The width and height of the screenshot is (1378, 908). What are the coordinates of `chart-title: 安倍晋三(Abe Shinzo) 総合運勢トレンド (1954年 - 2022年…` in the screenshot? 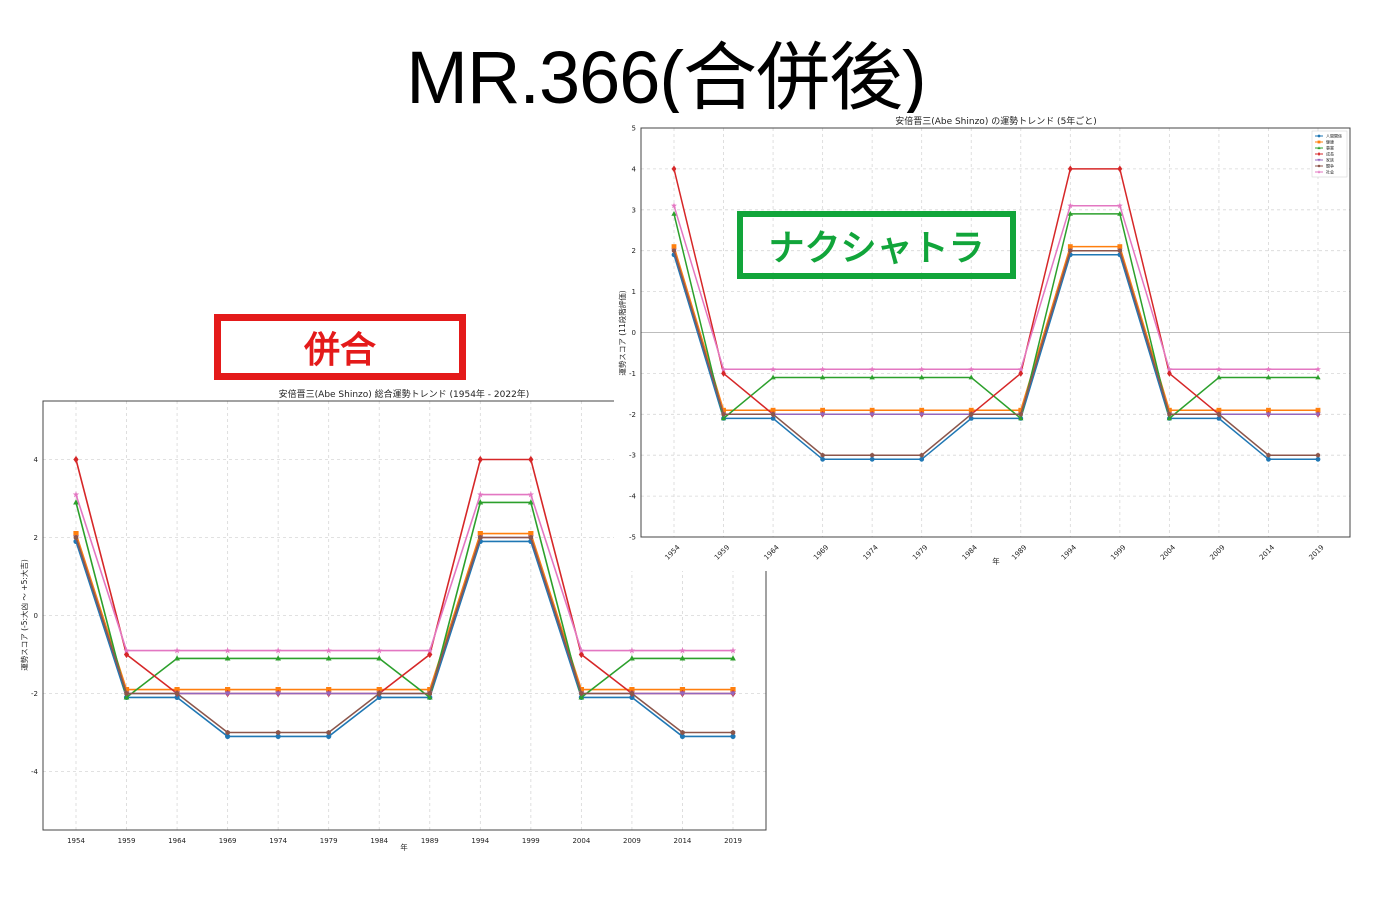 It's located at (404, 394).